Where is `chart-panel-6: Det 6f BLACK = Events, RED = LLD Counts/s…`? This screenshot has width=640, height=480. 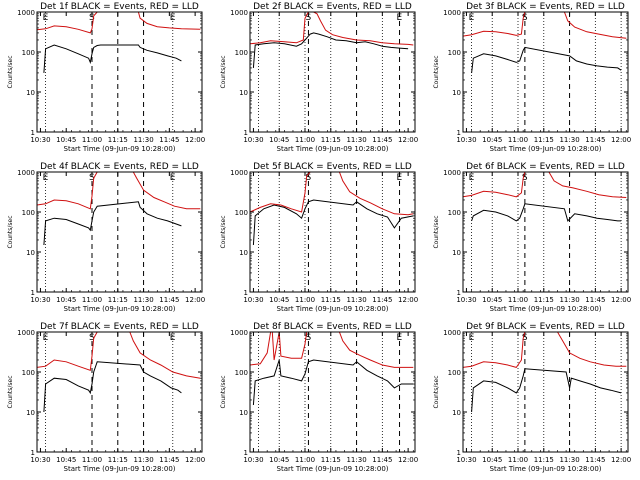 chart-panel-6: Det 6f BLACK = Events, RED = LLD Counts/s… is located at coordinates (532, 237).